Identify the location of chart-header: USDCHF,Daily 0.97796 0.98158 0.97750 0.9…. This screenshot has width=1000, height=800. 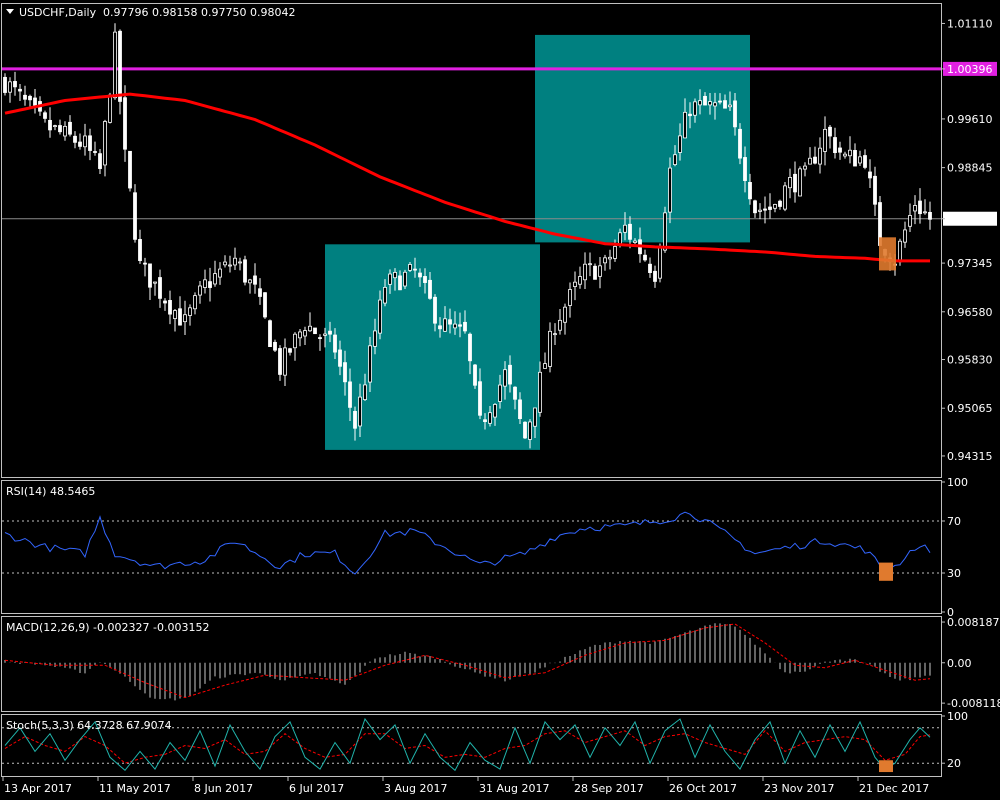
(150, 12).